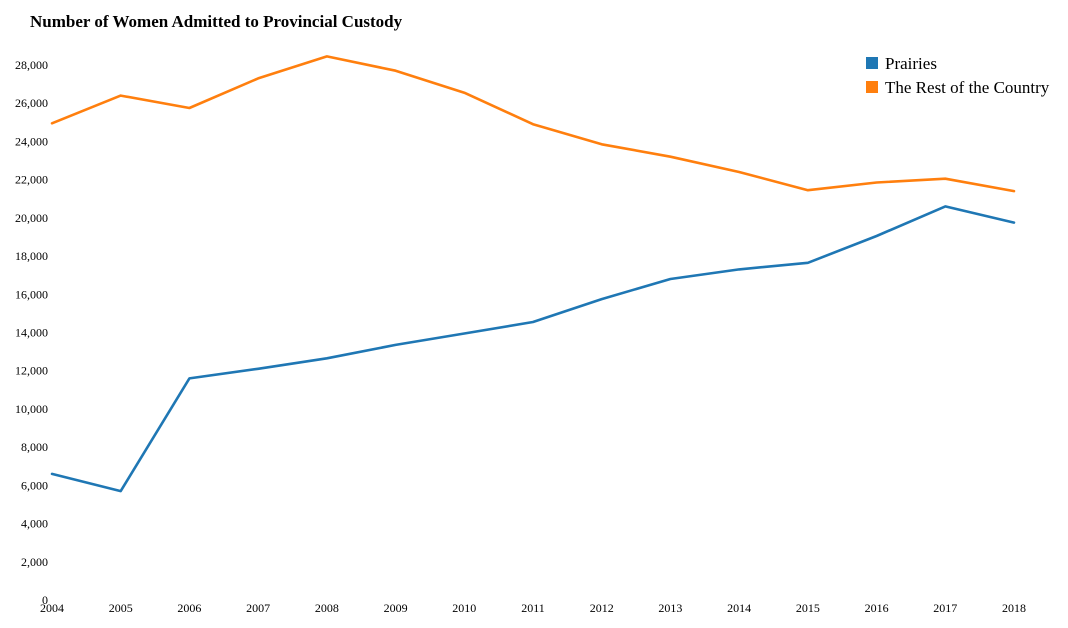  I want to click on x-tick-label: 2005, so click(121, 608).